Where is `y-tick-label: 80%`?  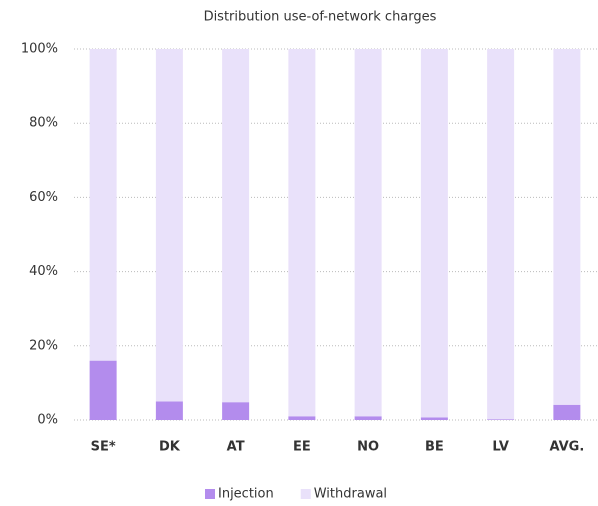 y-tick-label: 80% is located at coordinates (43, 123).